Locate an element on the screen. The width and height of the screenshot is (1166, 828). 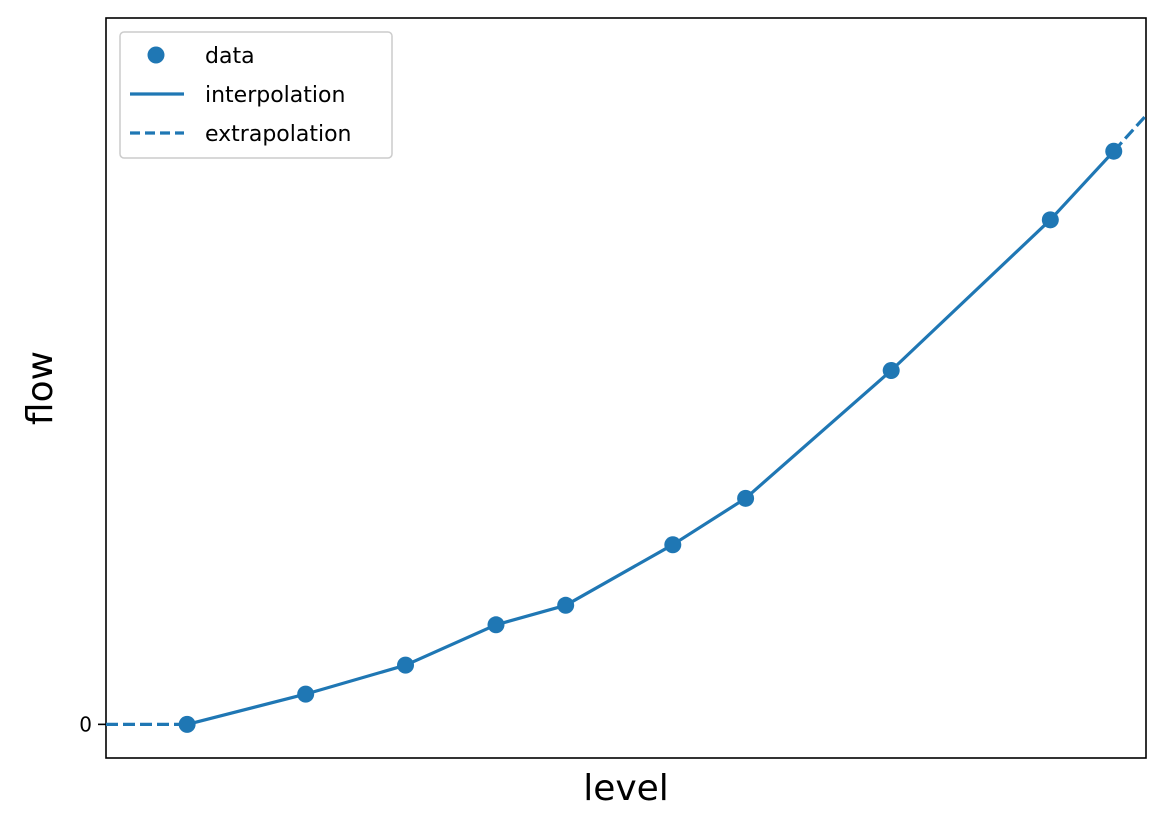
y-axis-ticks: 0 is located at coordinates (92, 724).